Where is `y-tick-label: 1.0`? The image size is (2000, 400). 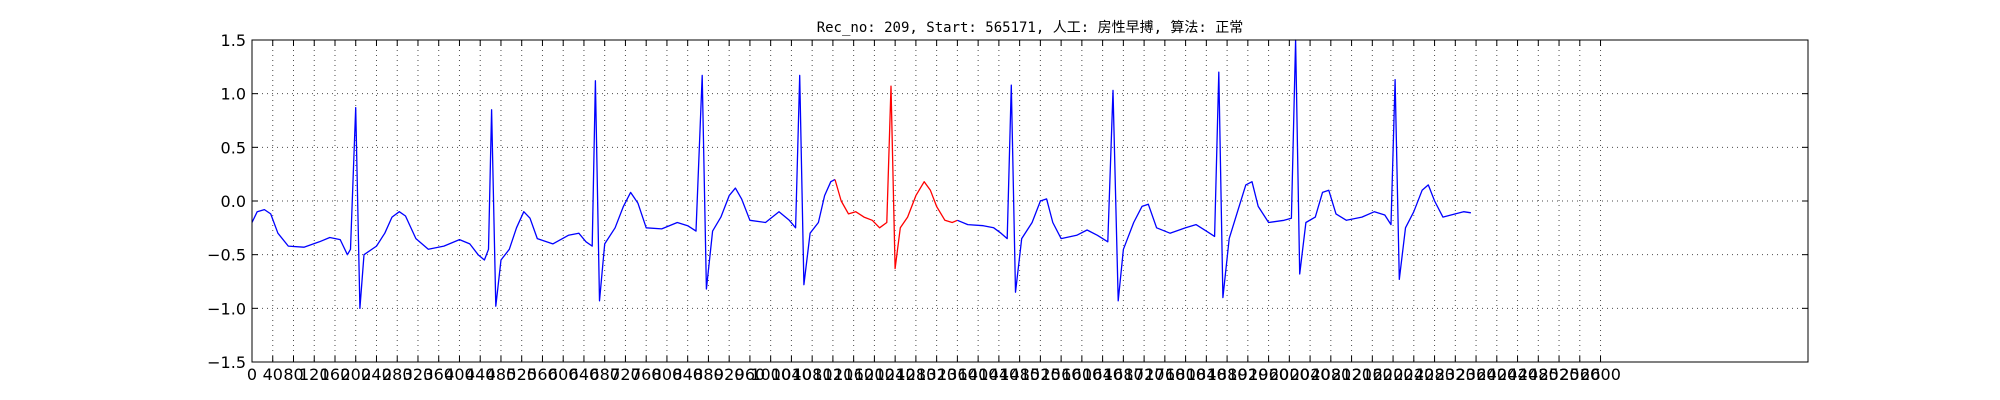 y-tick-label: 1.0 is located at coordinates (233, 94).